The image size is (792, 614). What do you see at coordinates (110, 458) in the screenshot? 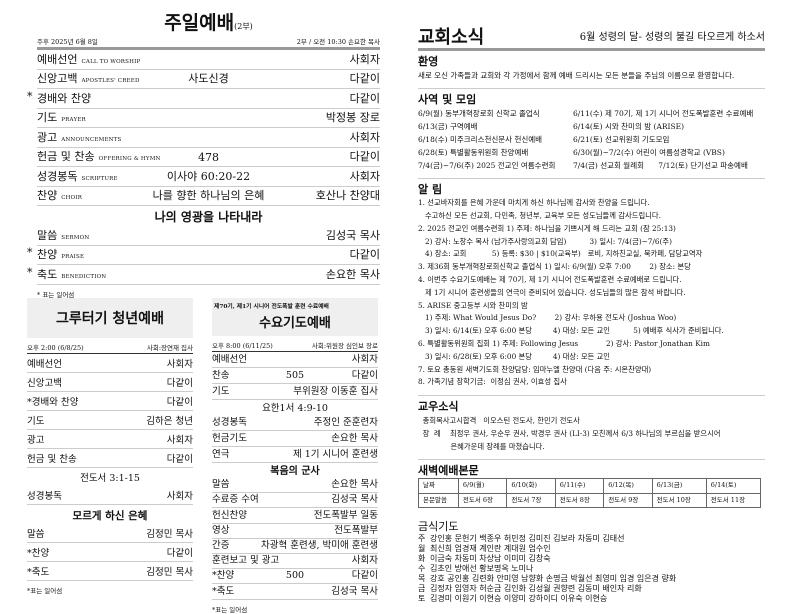
I see `service-row: 헌금 및 찬송 다같이` at bounding box center [110, 458].